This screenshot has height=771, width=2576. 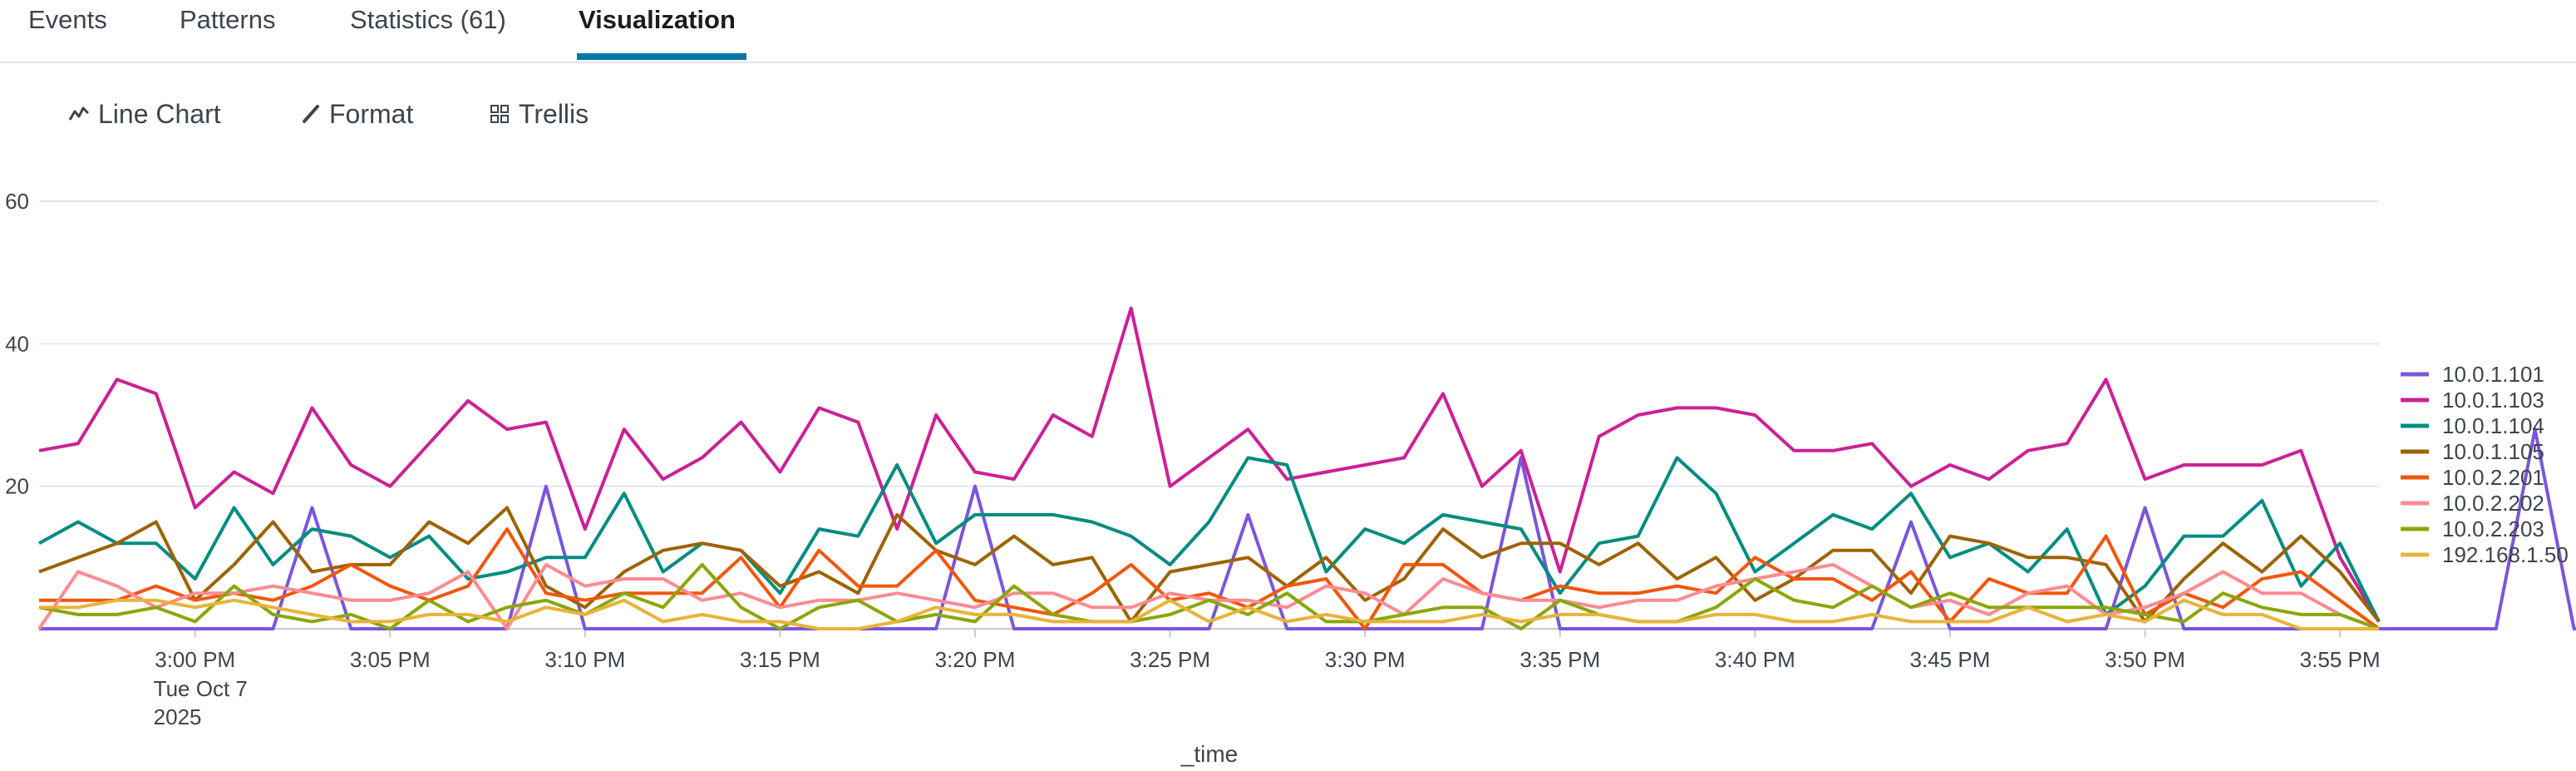 What do you see at coordinates (2493, 400) in the screenshot?
I see `legend-item: 10.0.1.103` at bounding box center [2493, 400].